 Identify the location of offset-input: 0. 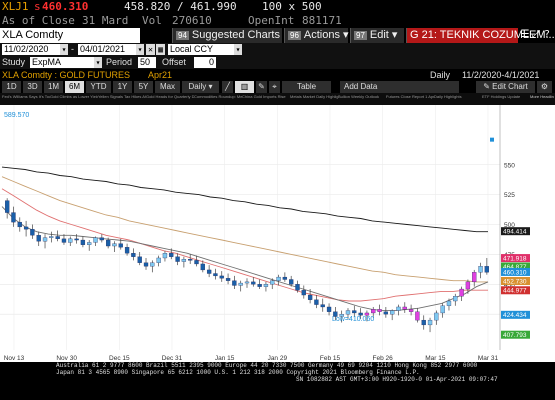
(205, 62).